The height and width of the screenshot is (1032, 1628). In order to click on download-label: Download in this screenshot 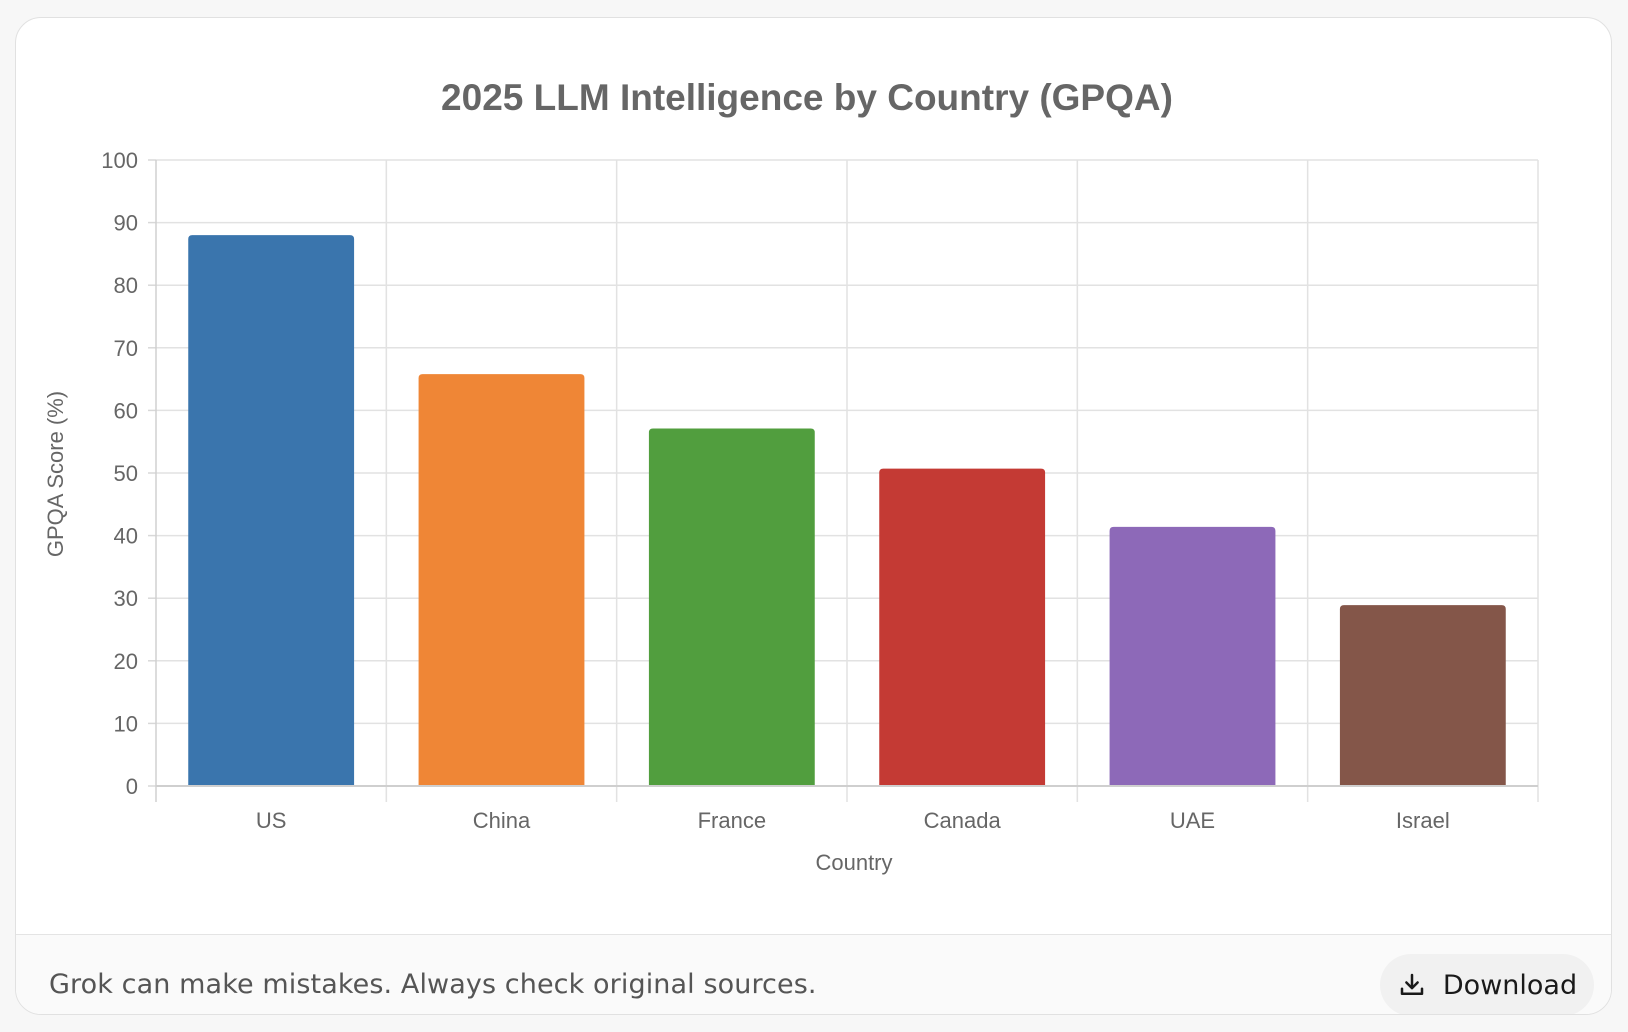, I will do `click(1510, 985)`.